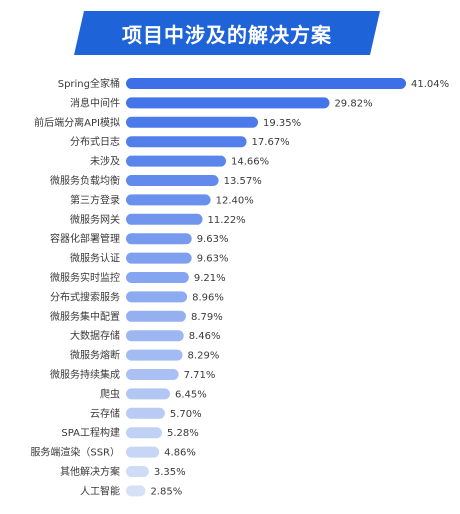  I want to click on category-label: 爬虫, so click(110, 394).